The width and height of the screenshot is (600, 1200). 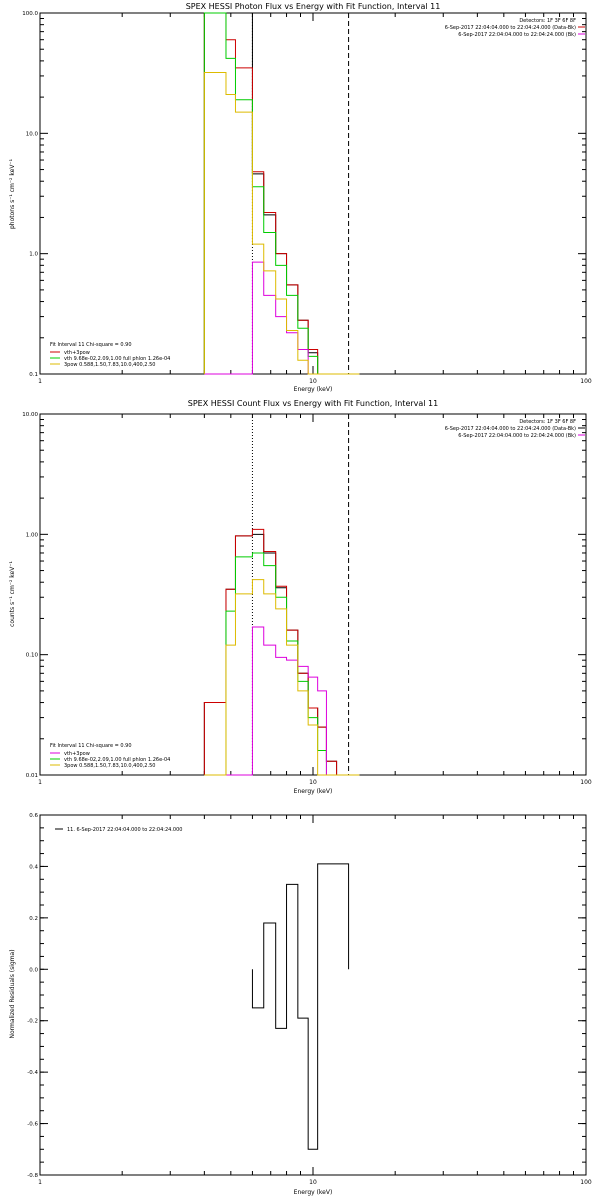 What do you see at coordinates (33, 919) in the screenshot?
I see `residuals-ytick-label: 0.2` at bounding box center [33, 919].